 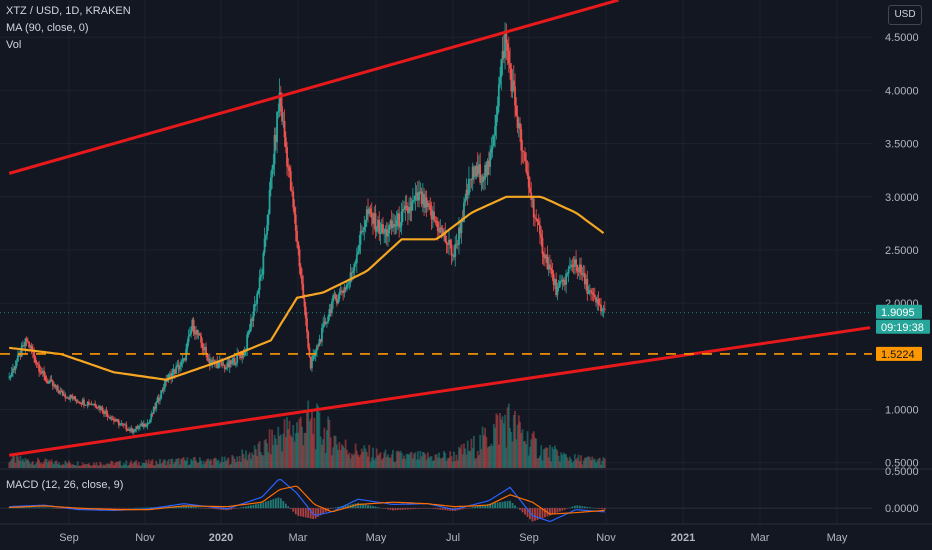 I want to click on macd-tick-label: 0.5000, so click(x=902, y=472).